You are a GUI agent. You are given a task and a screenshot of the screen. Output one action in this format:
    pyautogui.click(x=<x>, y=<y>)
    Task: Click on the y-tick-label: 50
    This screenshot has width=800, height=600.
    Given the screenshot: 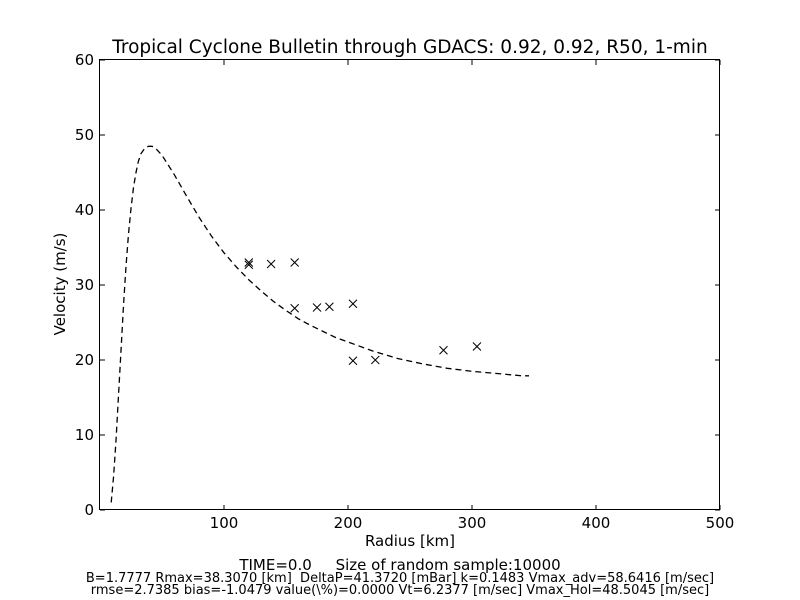 What is the action you would take?
    pyautogui.click(x=84, y=135)
    